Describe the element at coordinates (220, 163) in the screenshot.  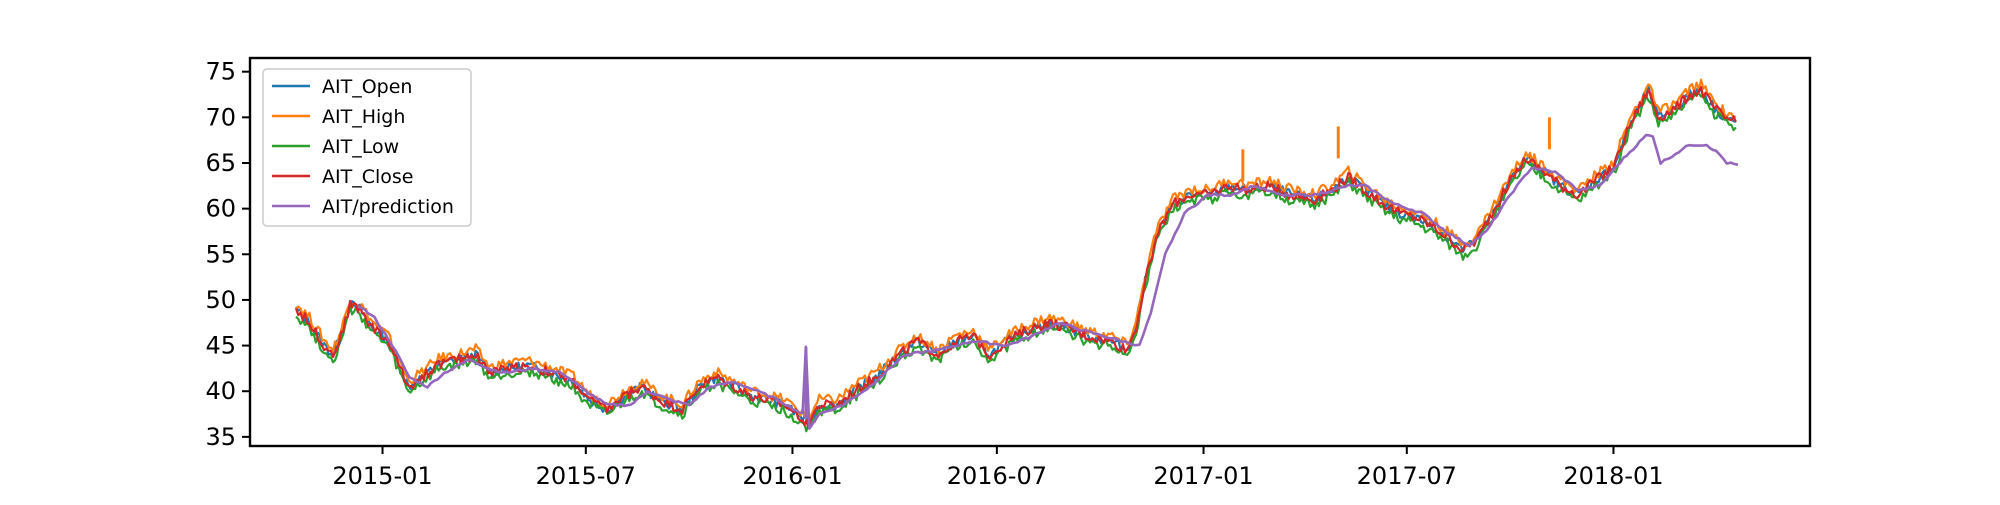
I see `y-tick-label: 65` at that location.